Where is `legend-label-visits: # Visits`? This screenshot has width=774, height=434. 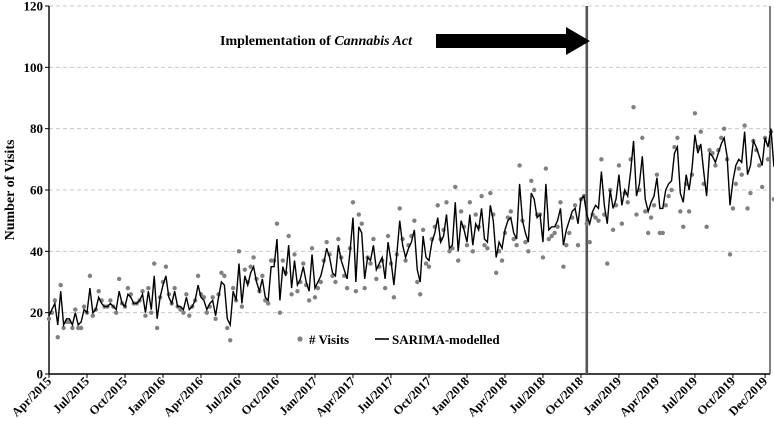 legend-label-visits: # Visits is located at coordinates (329, 339).